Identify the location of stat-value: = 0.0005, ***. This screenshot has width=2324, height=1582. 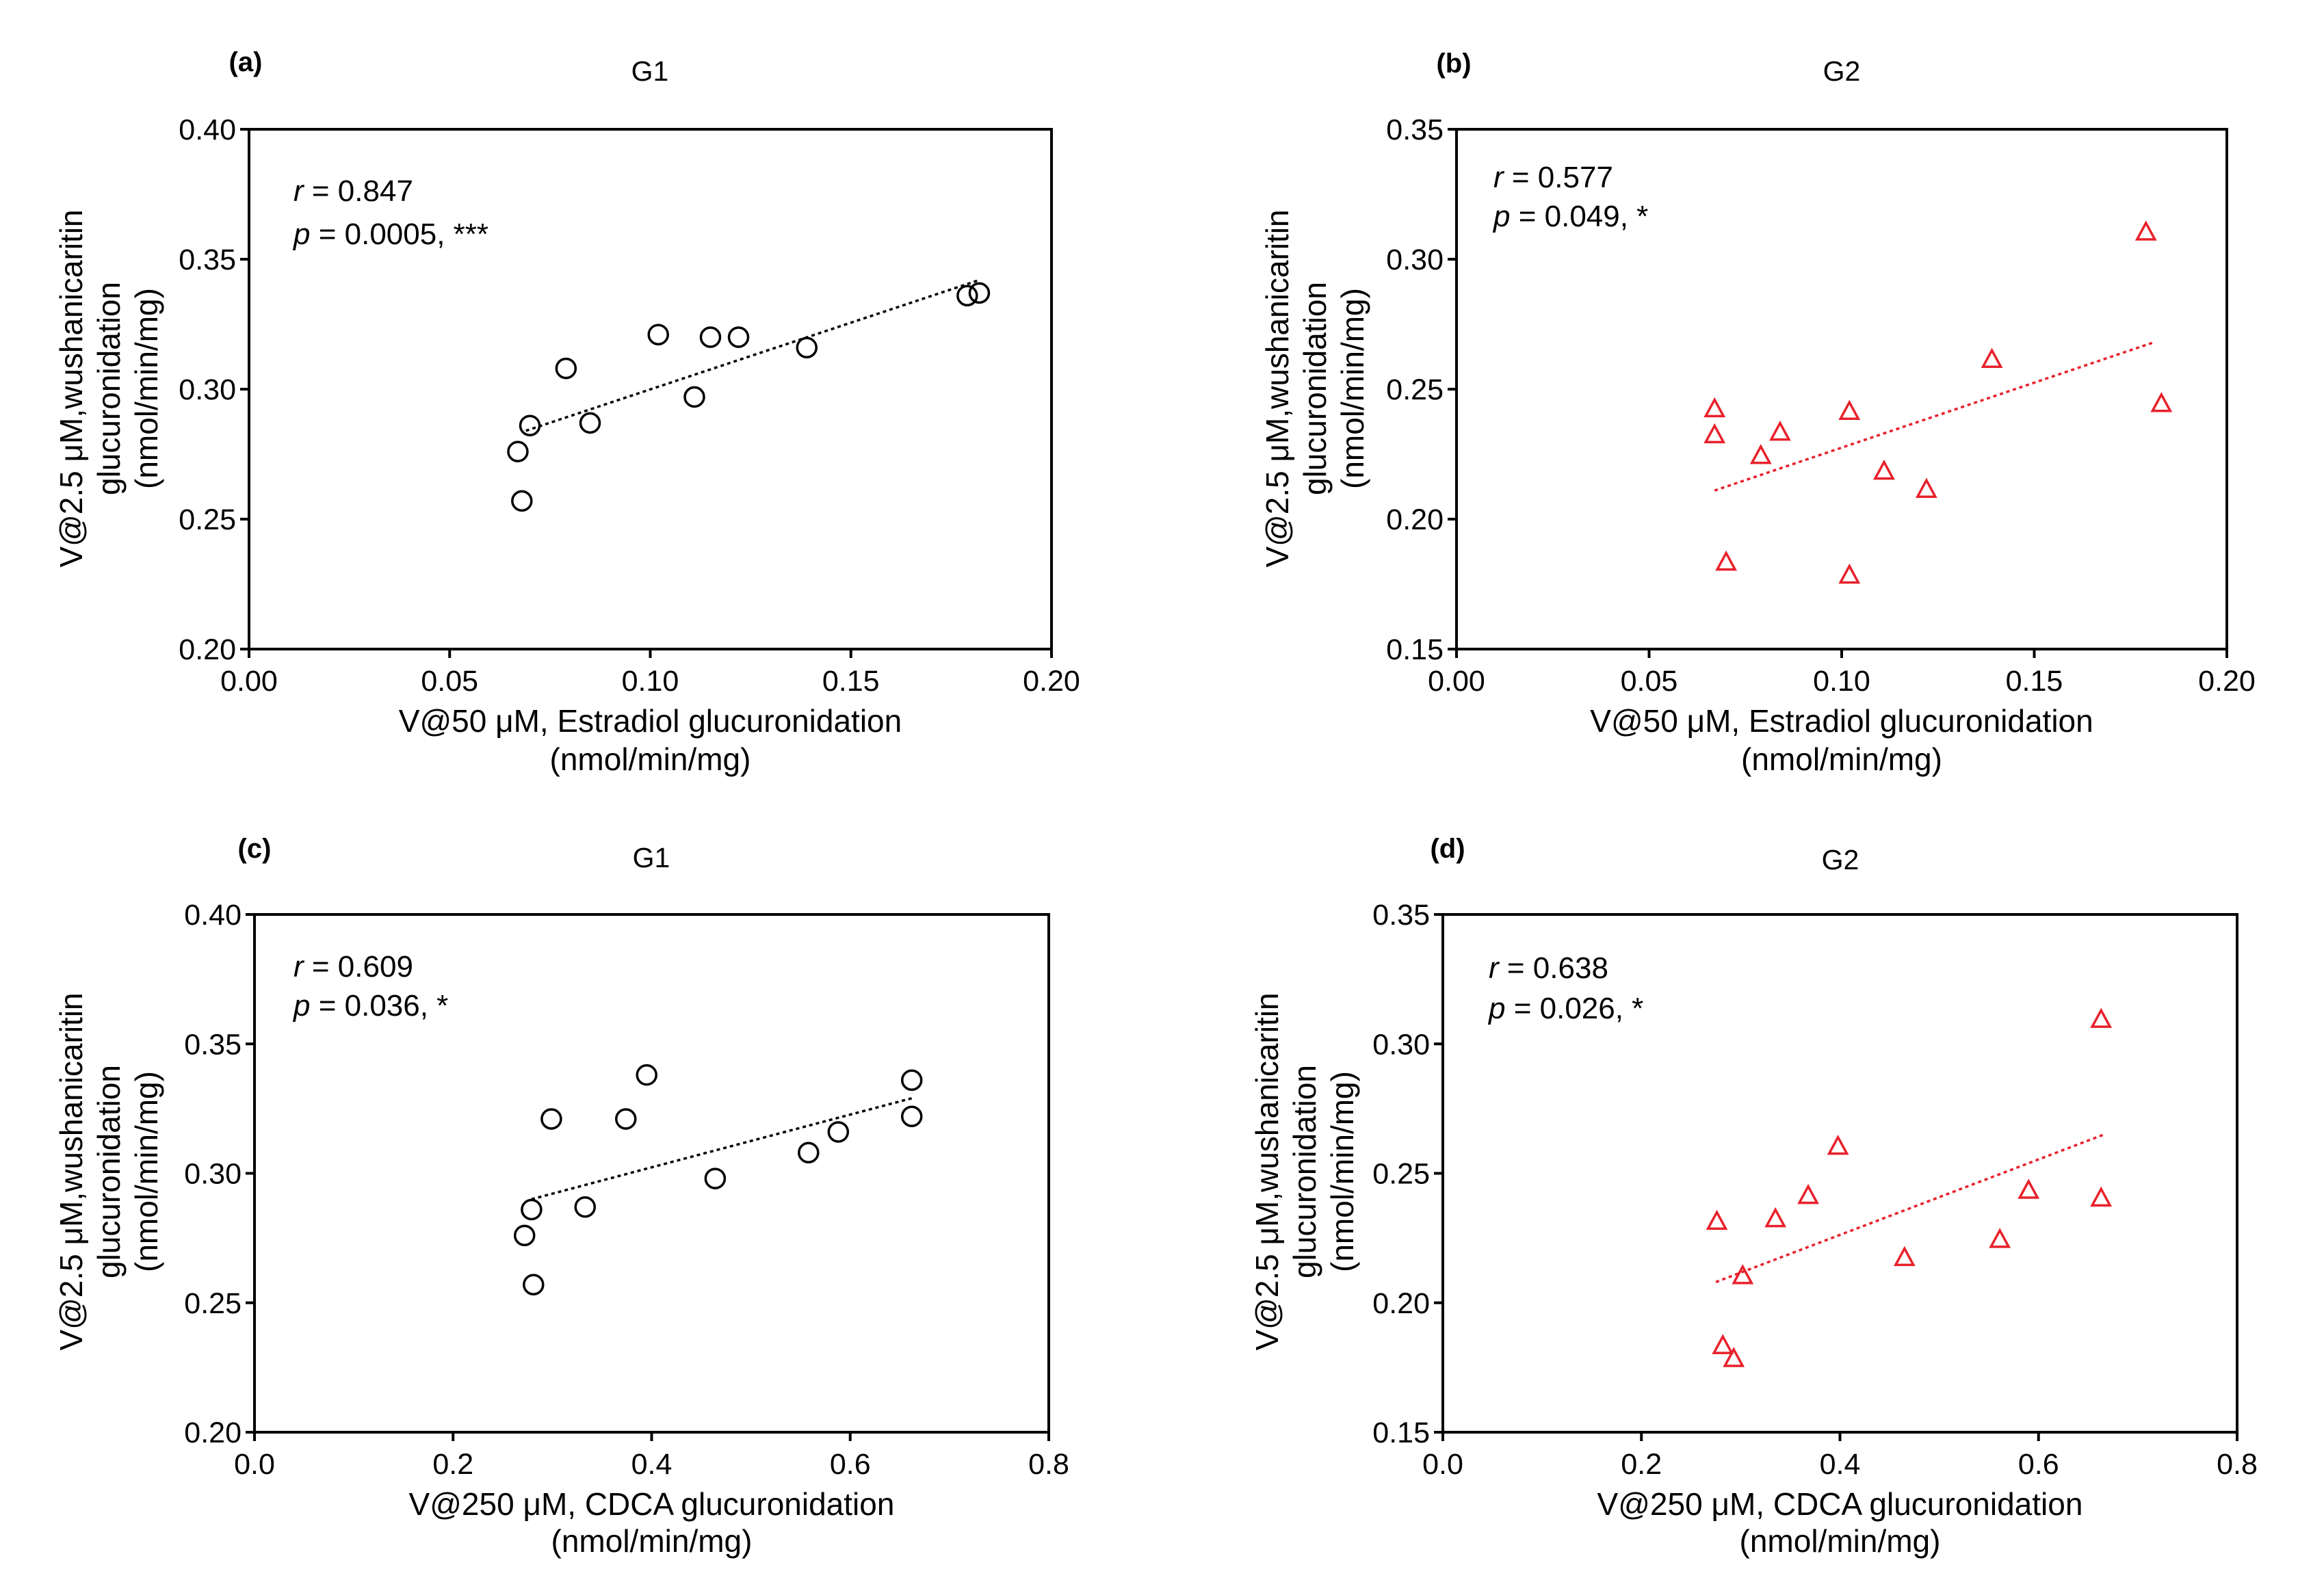
(399, 234).